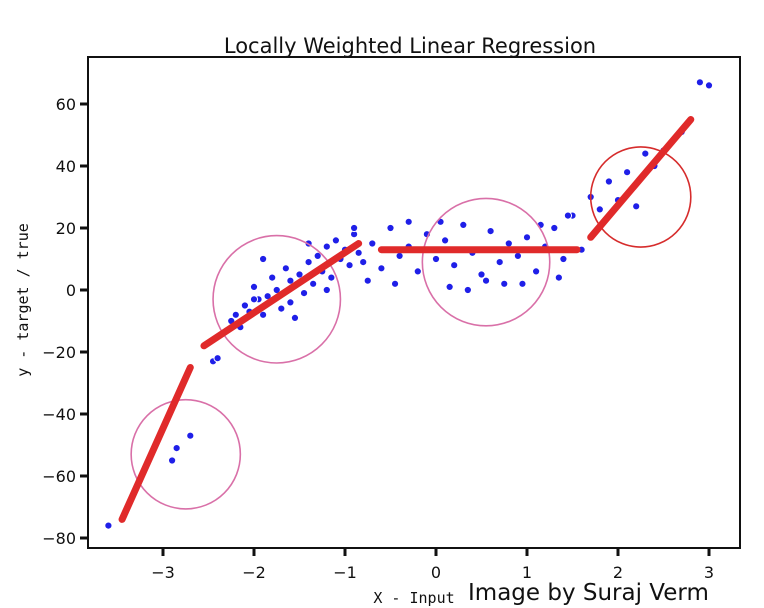 The height and width of the screenshot is (608, 764). Describe the element at coordinates (59, 476) in the screenshot. I see `y-tick-label: −60` at that location.